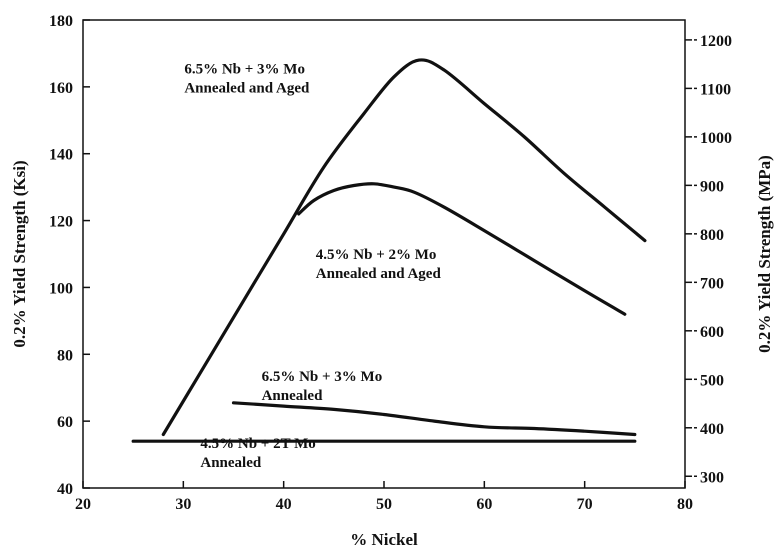 The image size is (781, 551). I want to click on x-tick-label: 20, so click(83, 504).